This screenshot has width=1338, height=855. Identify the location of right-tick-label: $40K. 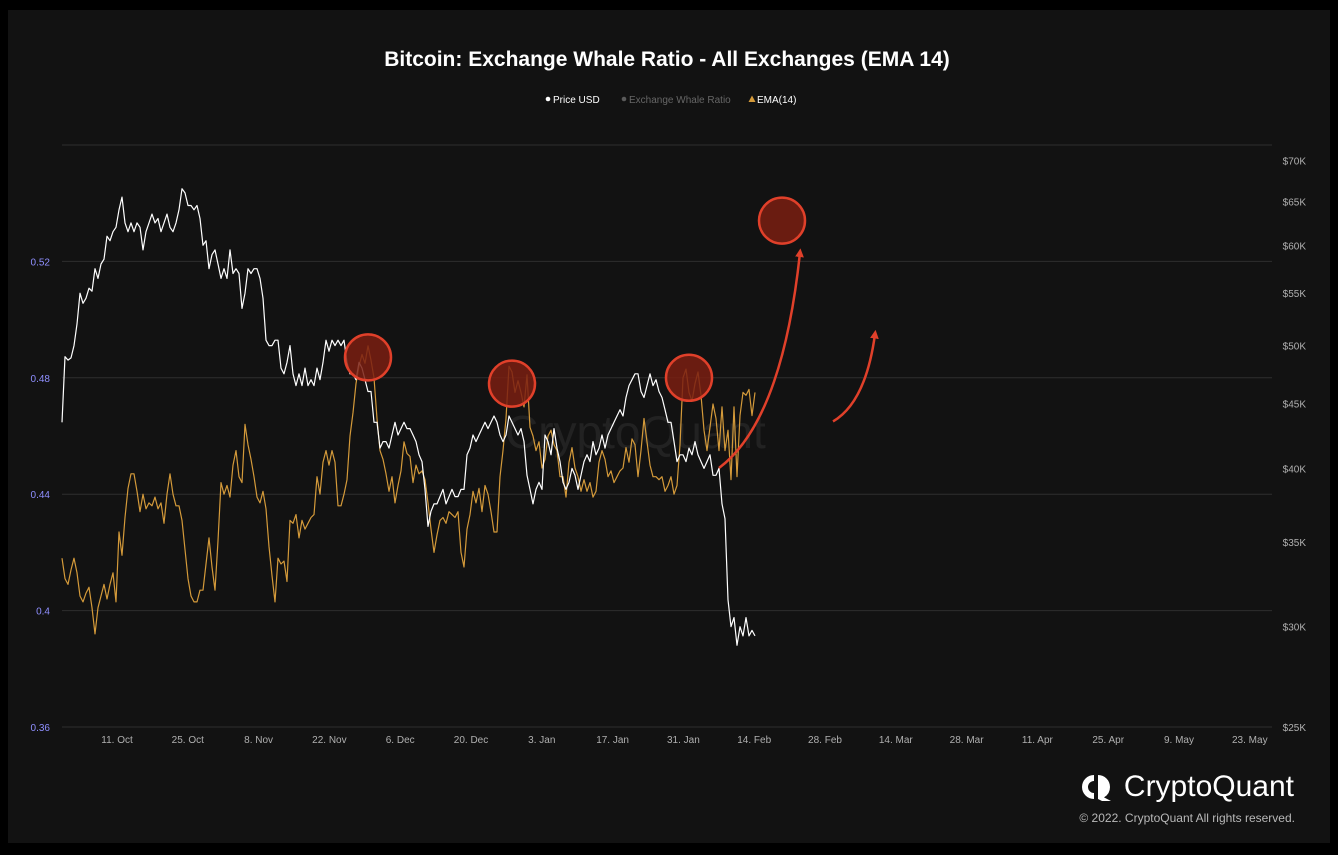
(1295, 469).